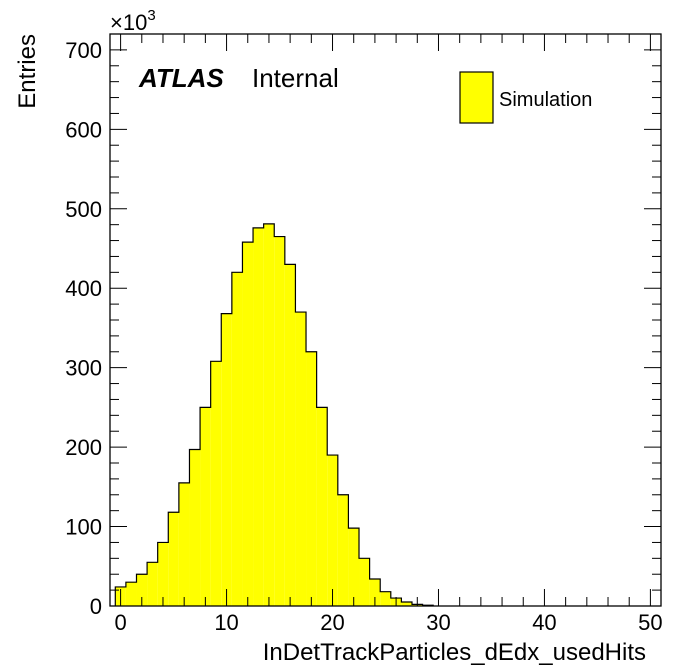 Image resolution: width=696 pixels, height=672 pixels. Describe the element at coordinates (27, 71) in the screenshot. I see `y-axis-title: Entries` at that location.